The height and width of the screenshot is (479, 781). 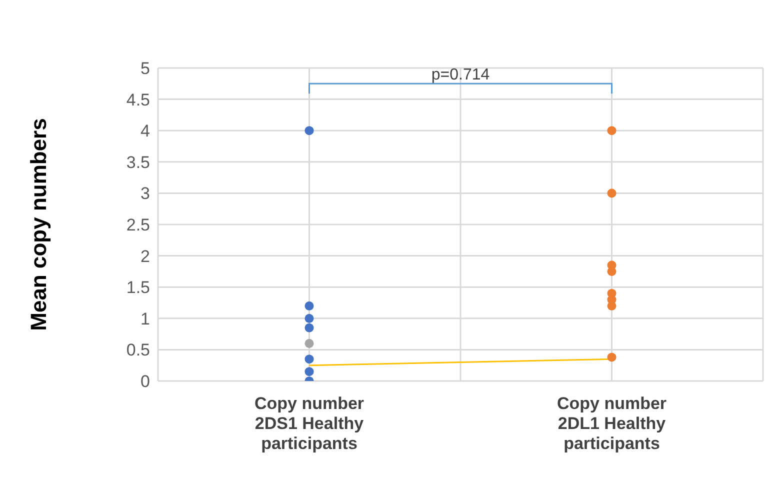 What do you see at coordinates (138, 100) in the screenshot?
I see `y-tick-label: 4.5` at bounding box center [138, 100].